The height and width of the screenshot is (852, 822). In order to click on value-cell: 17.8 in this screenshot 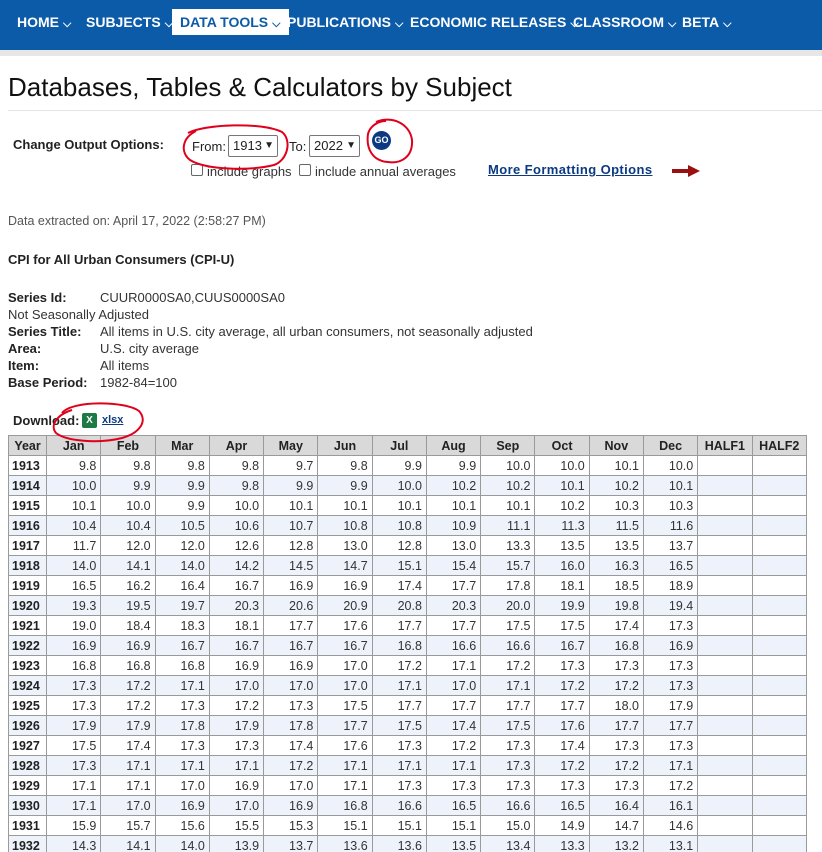, I will do `click(182, 725)`.